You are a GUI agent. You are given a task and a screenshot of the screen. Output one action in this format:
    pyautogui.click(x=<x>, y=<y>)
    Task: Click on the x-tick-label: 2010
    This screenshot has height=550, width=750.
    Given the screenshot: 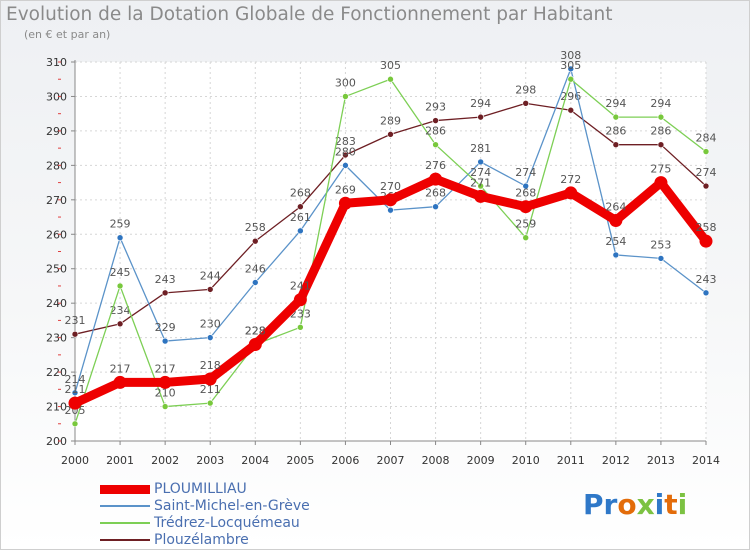 What is the action you would take?
    pyautogui.click(x=526, y=460)
    